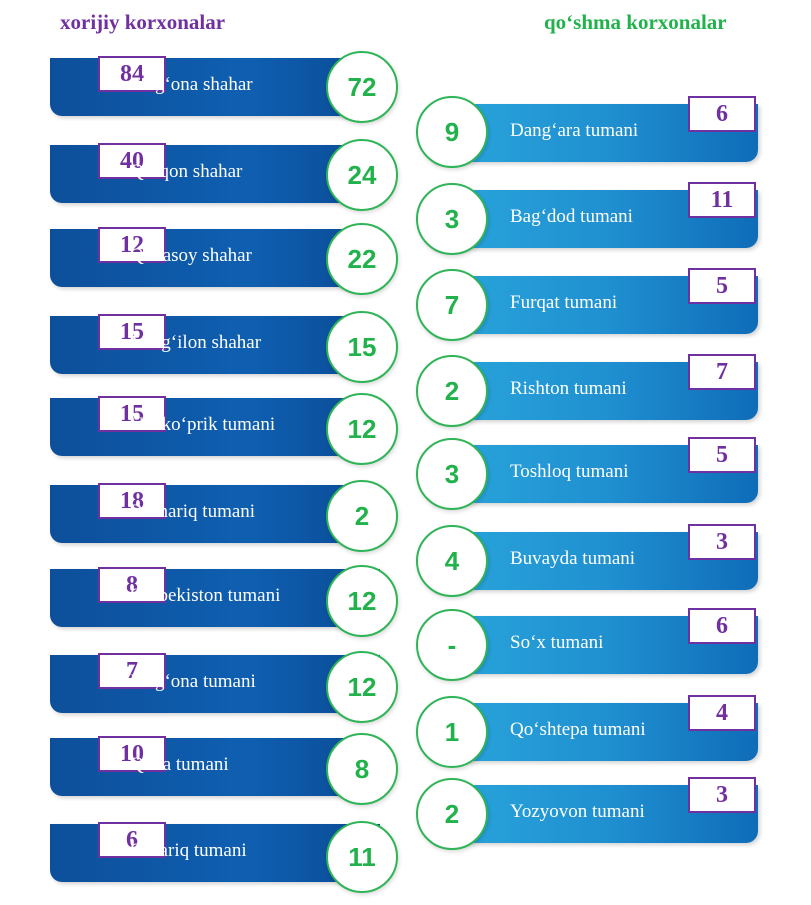 This screenshot has width=811, height=905. What do you see at coordinates (362, 259) in the screenshot?
I see `joint-count-circle: 22` at bounding box center [362, 259].